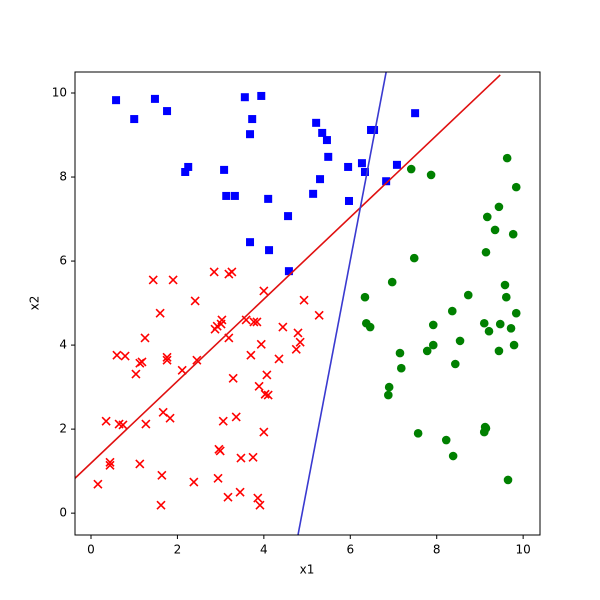  I want to click on y-tick-label: 2, so click(63, 429).